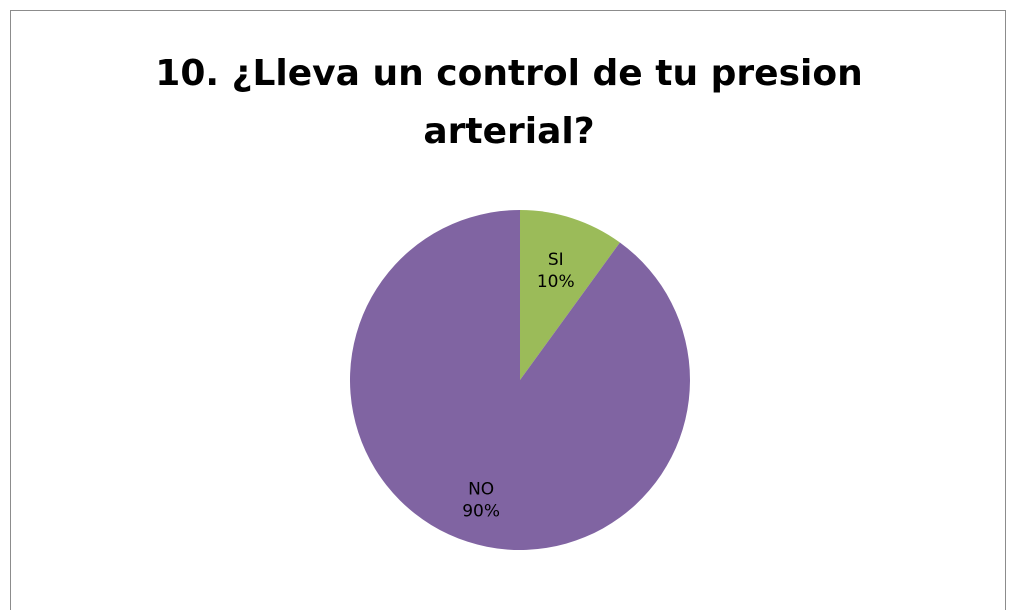 This screenshot has height=610, width=1017. I want to click on pie-slice-si, so click(570, 295).